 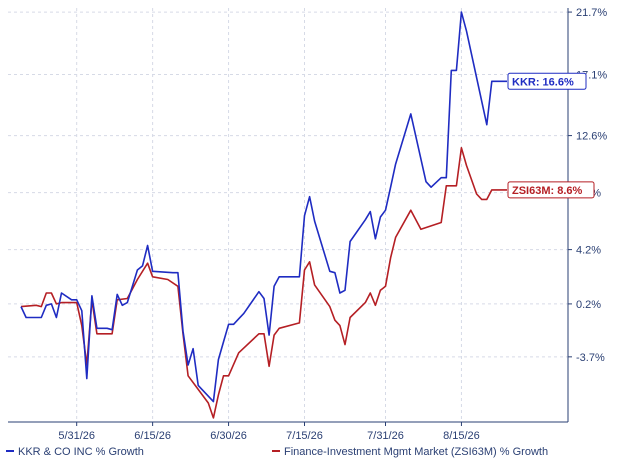 What do you see at coordinates (551, 135) in the screenshot?
I see `callouts: KKR: 16.6% ZSI63M: 8.6%` at bounding box center [551, 135].